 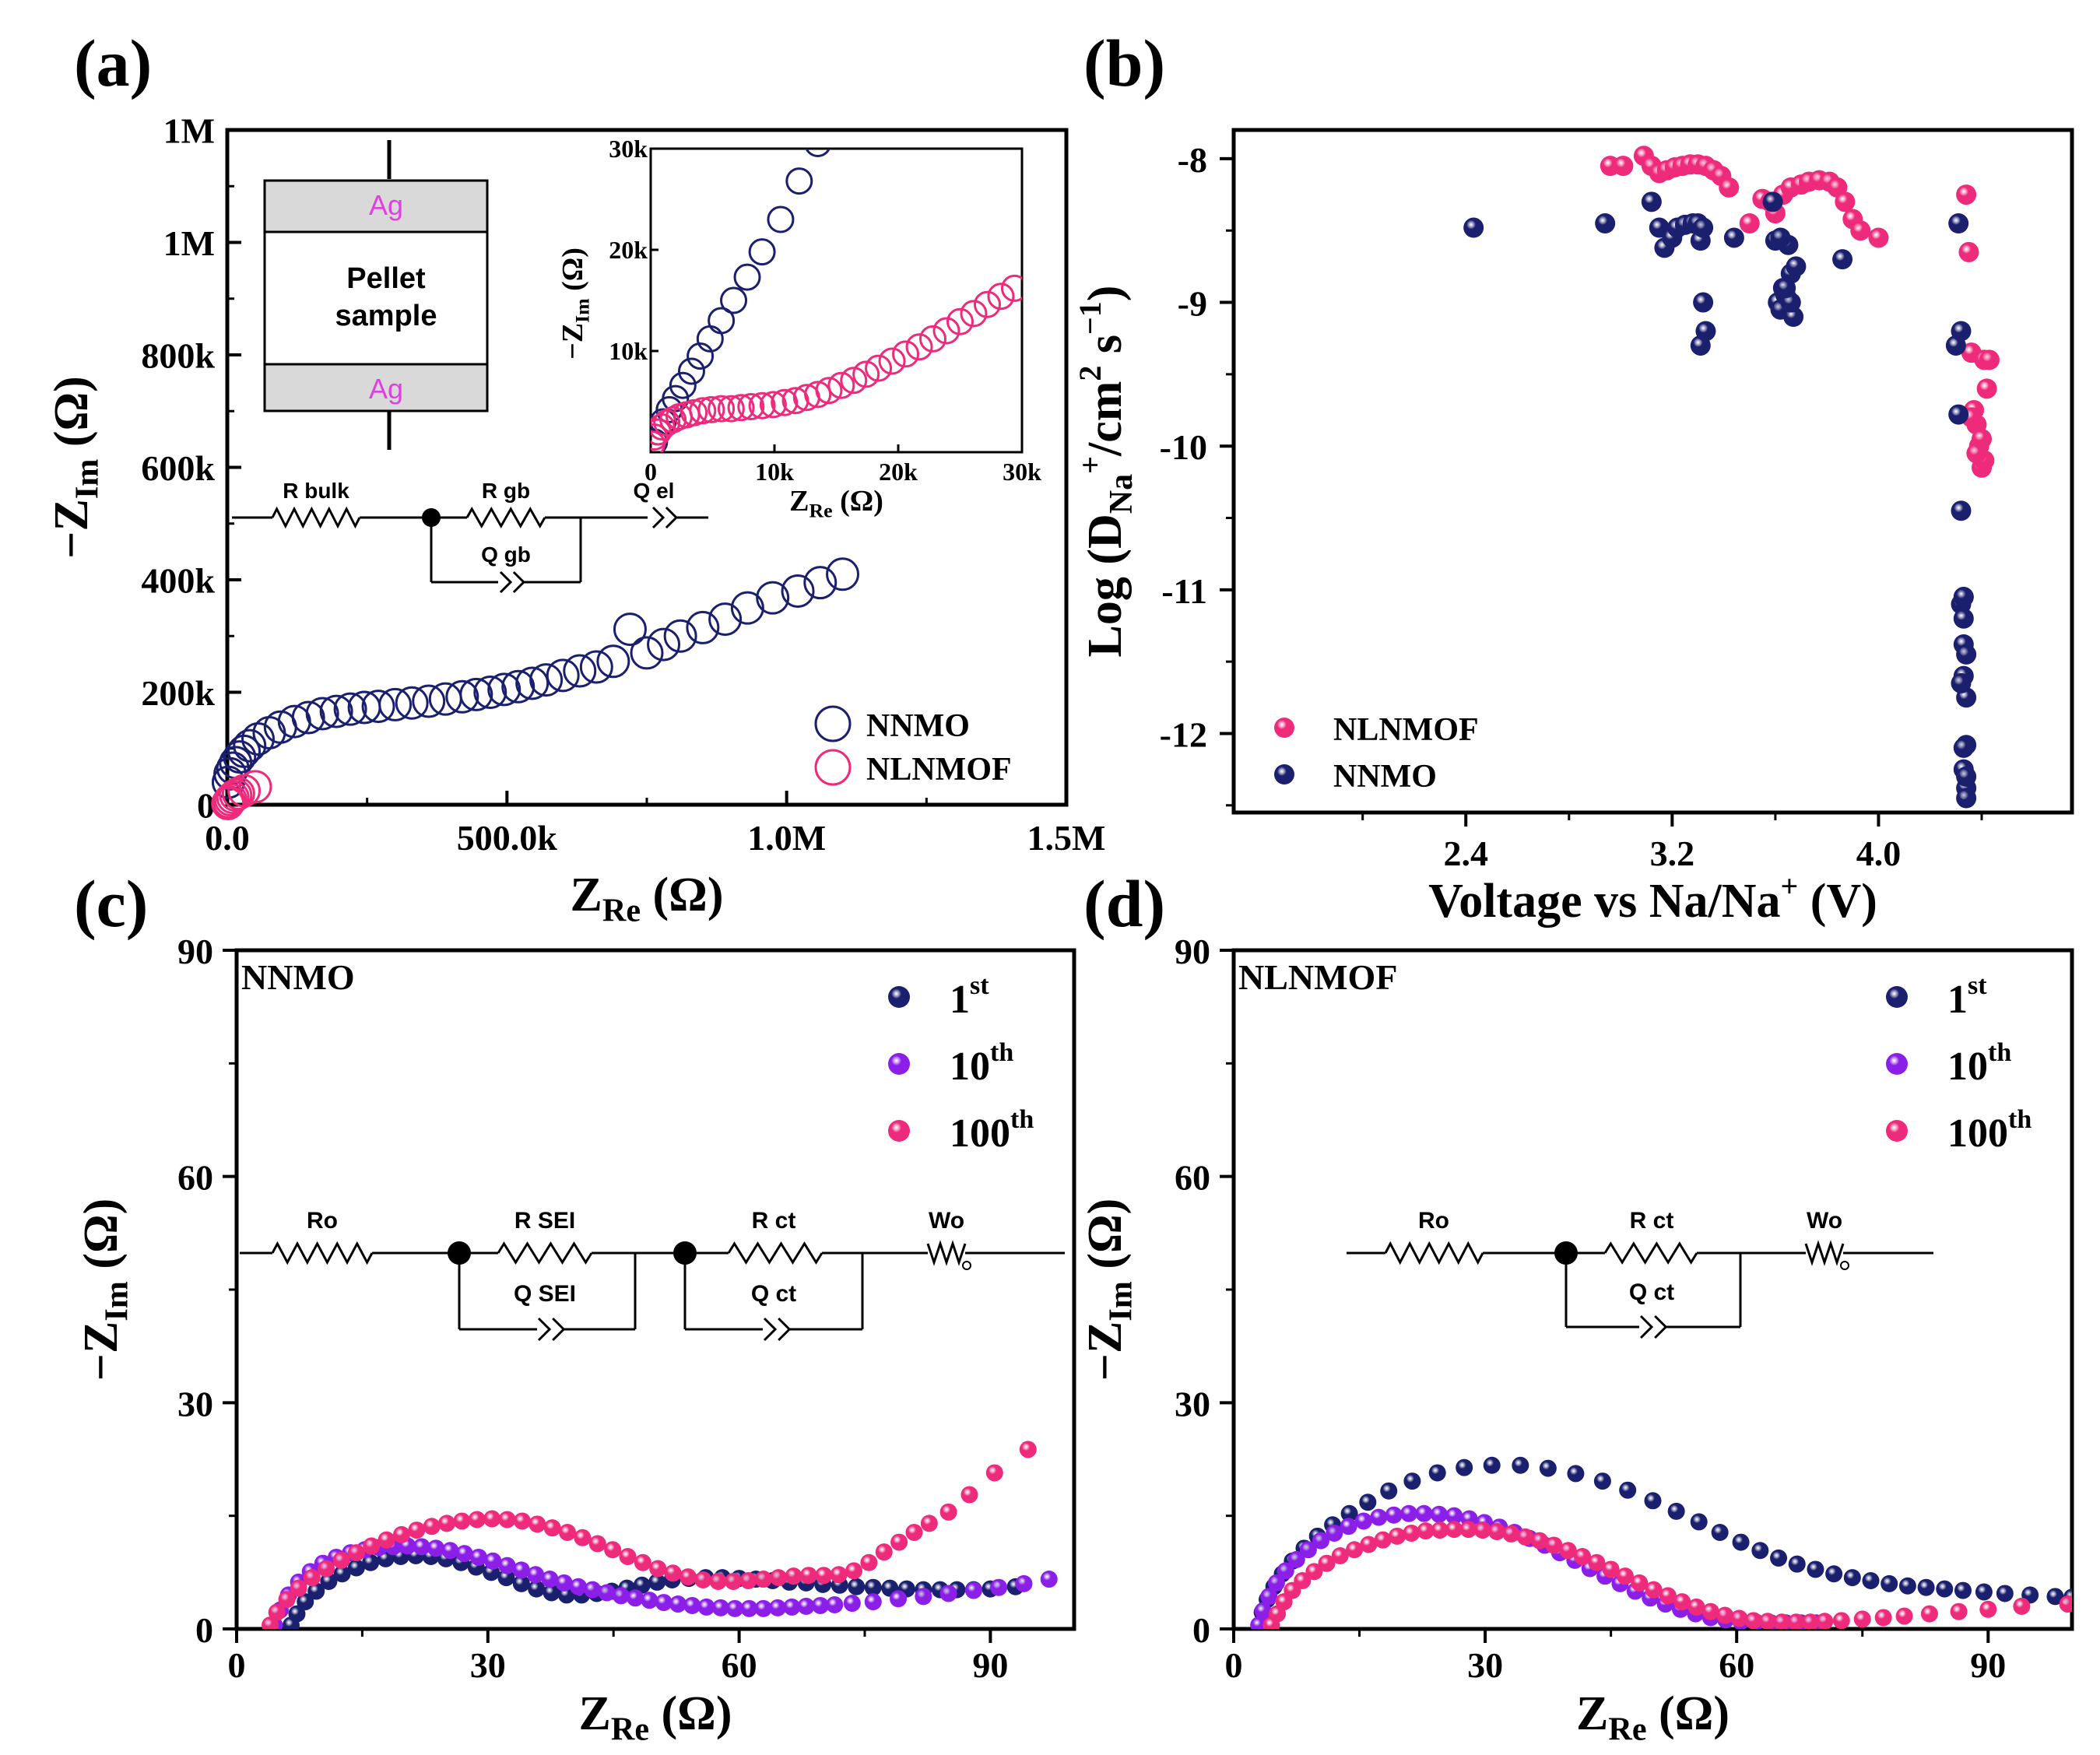 What do you see at coordinates (1979, 1063) in the screenshot?
I see `legend-label: 10th` at bounding box center [1979, 1063].